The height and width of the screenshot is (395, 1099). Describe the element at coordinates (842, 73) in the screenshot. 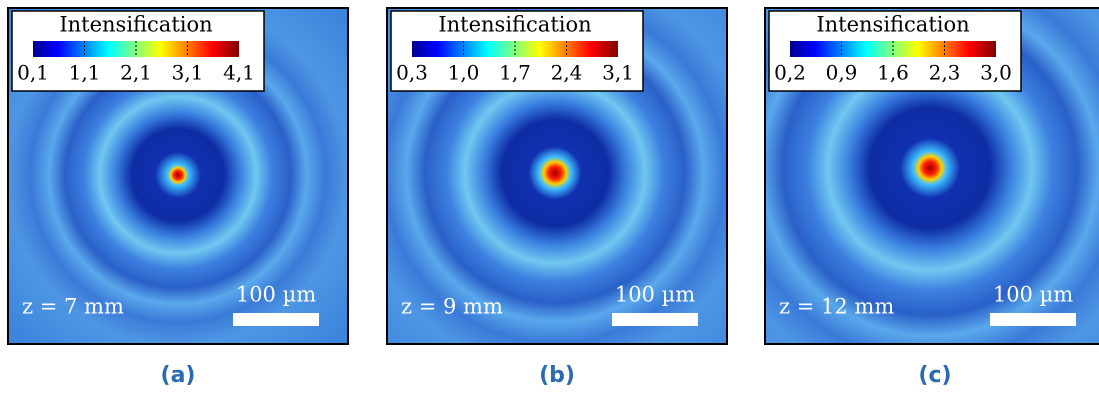

I see `colorbar-tick-label: 0,9` at that location.